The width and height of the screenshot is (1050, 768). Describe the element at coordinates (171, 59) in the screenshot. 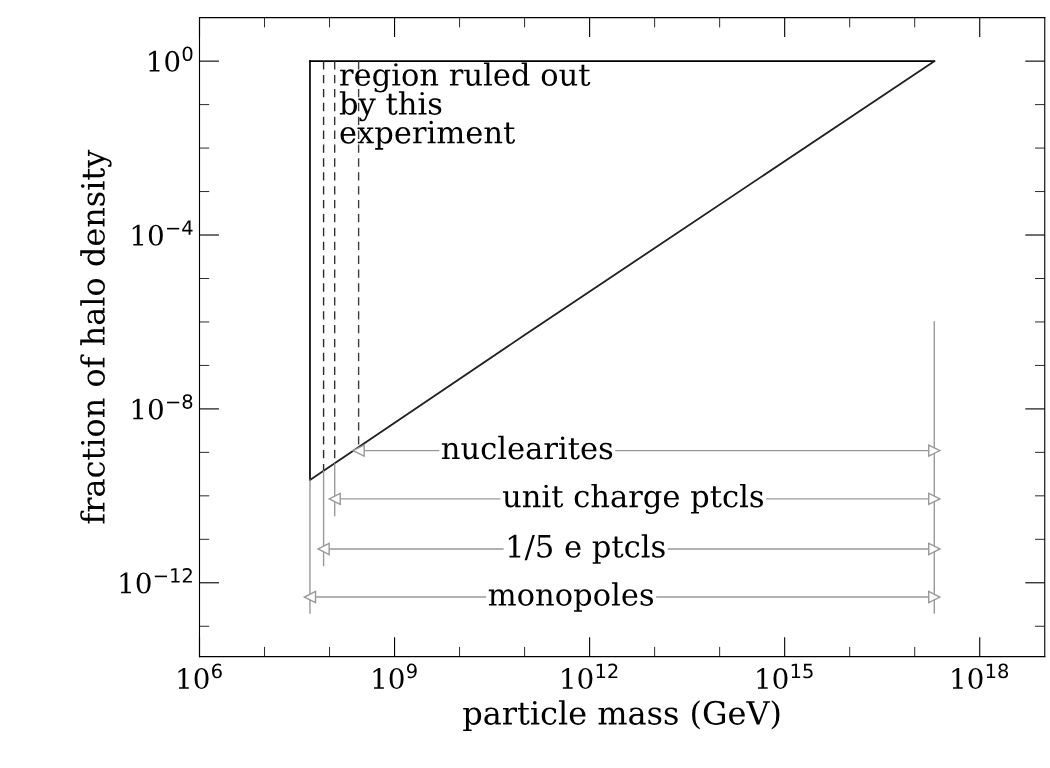

I see `y-tick-label: 10$^{0}$` at that location.